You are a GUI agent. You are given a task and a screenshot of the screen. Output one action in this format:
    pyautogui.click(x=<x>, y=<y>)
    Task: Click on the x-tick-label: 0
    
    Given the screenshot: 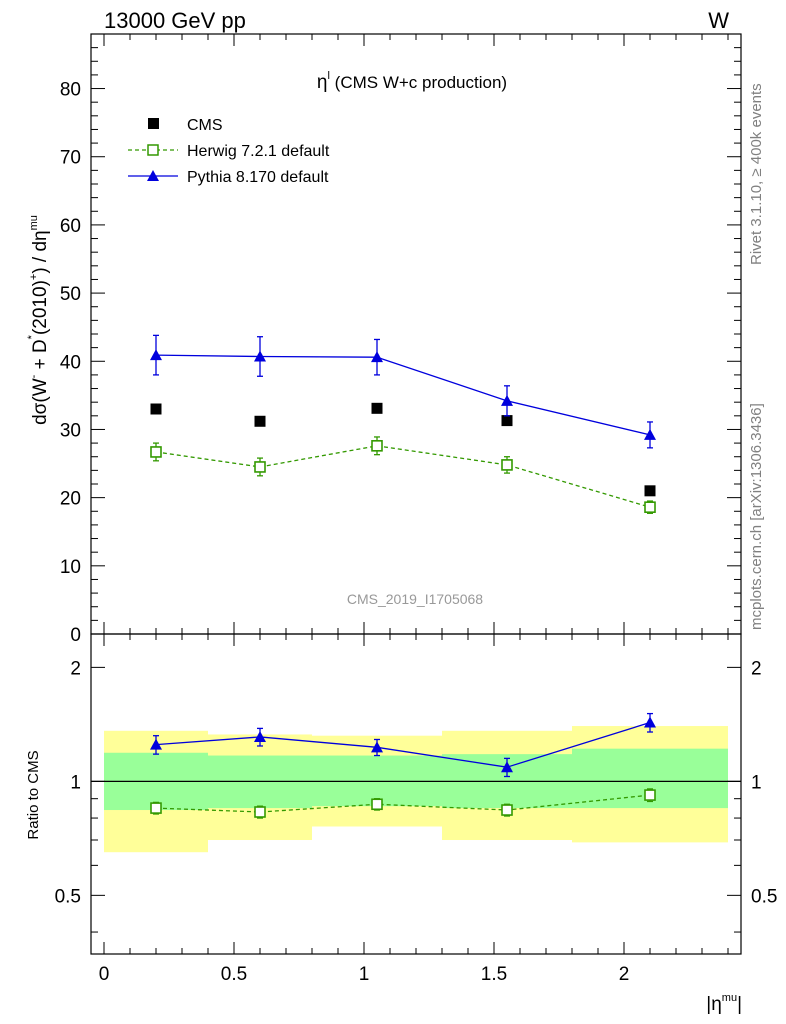 What is the action you would take?
    pyautogui.click(x=104, y=974)
    